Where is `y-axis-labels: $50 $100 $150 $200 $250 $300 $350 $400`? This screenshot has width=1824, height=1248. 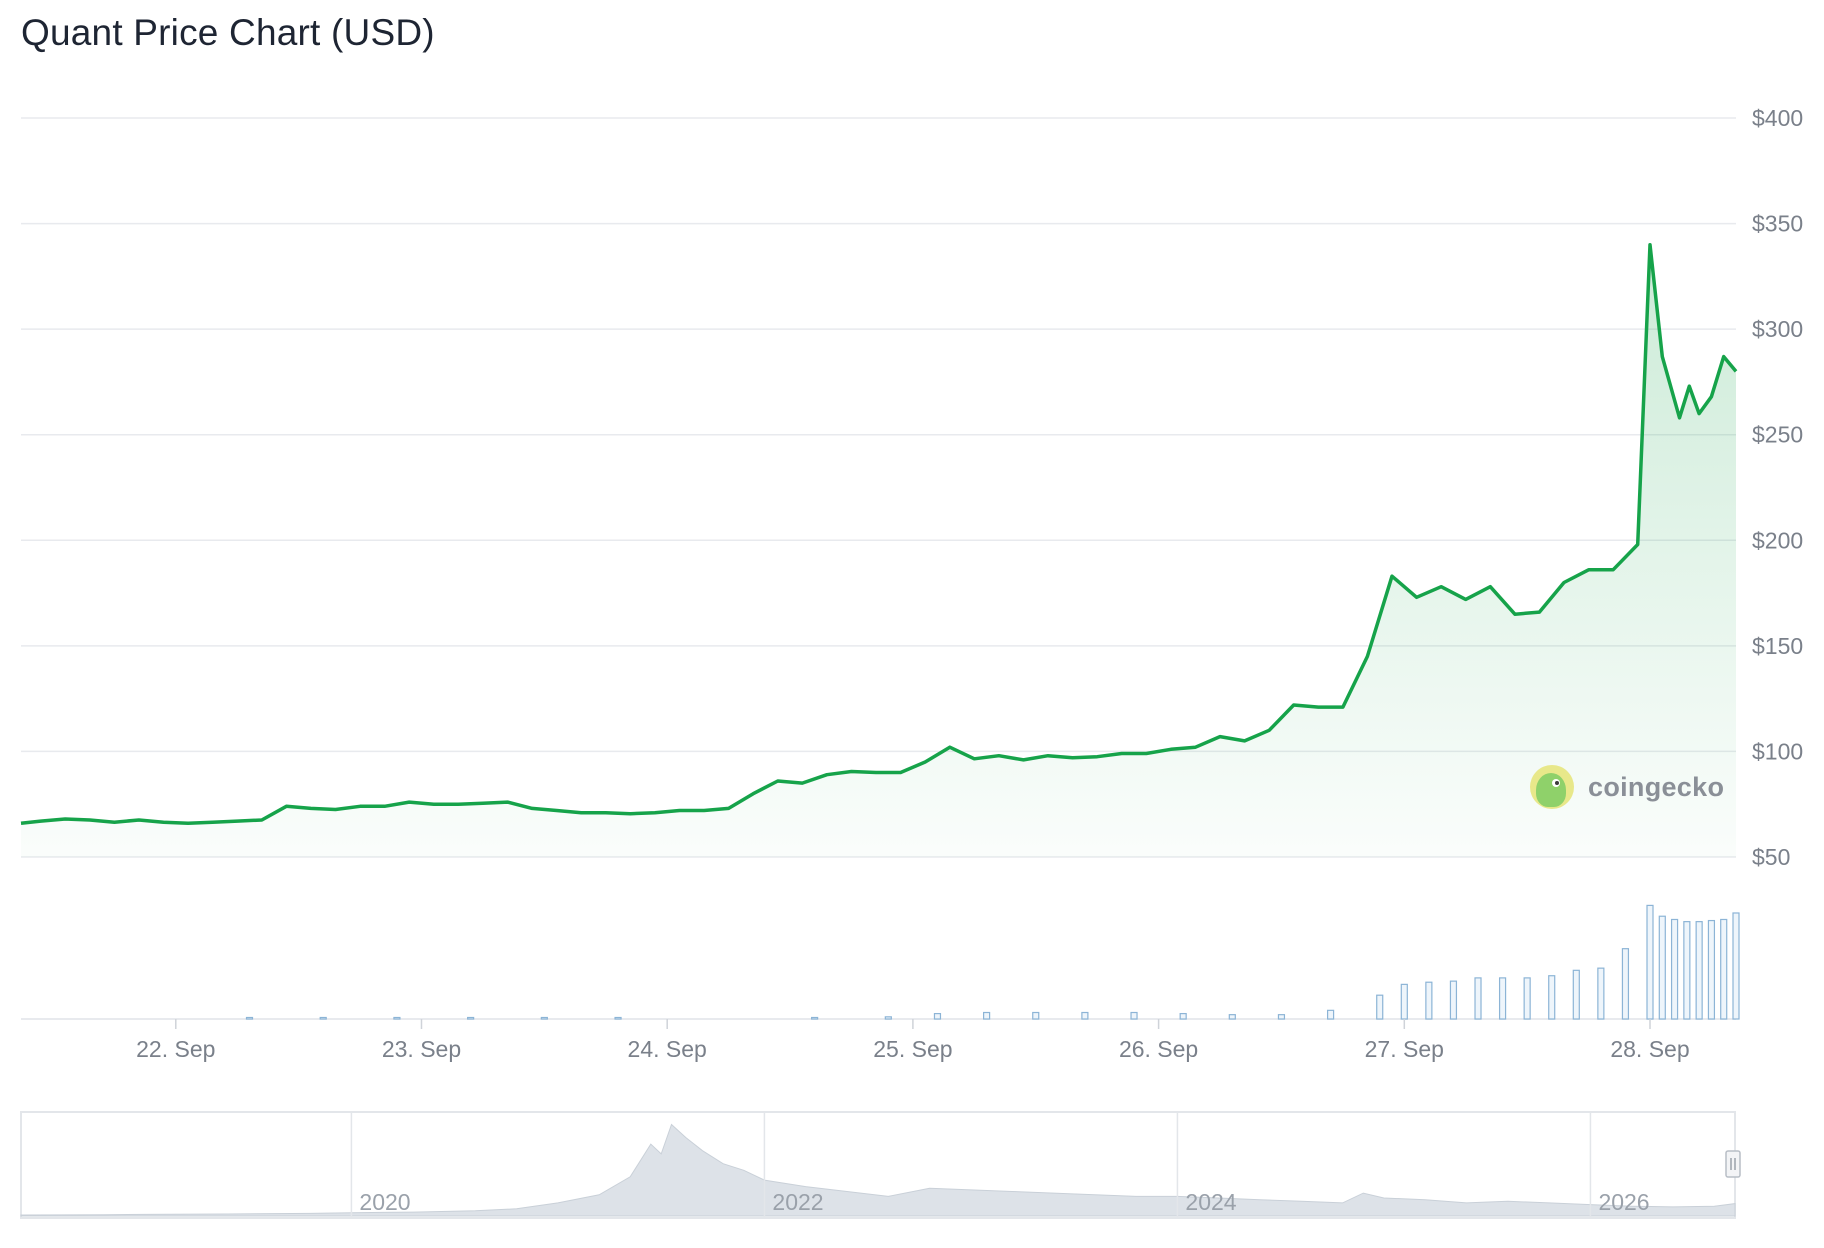 y-axis-labels: $50 $100 $150 $200 $250 $300 $350 $400 is located at coordinates (1777, 487).